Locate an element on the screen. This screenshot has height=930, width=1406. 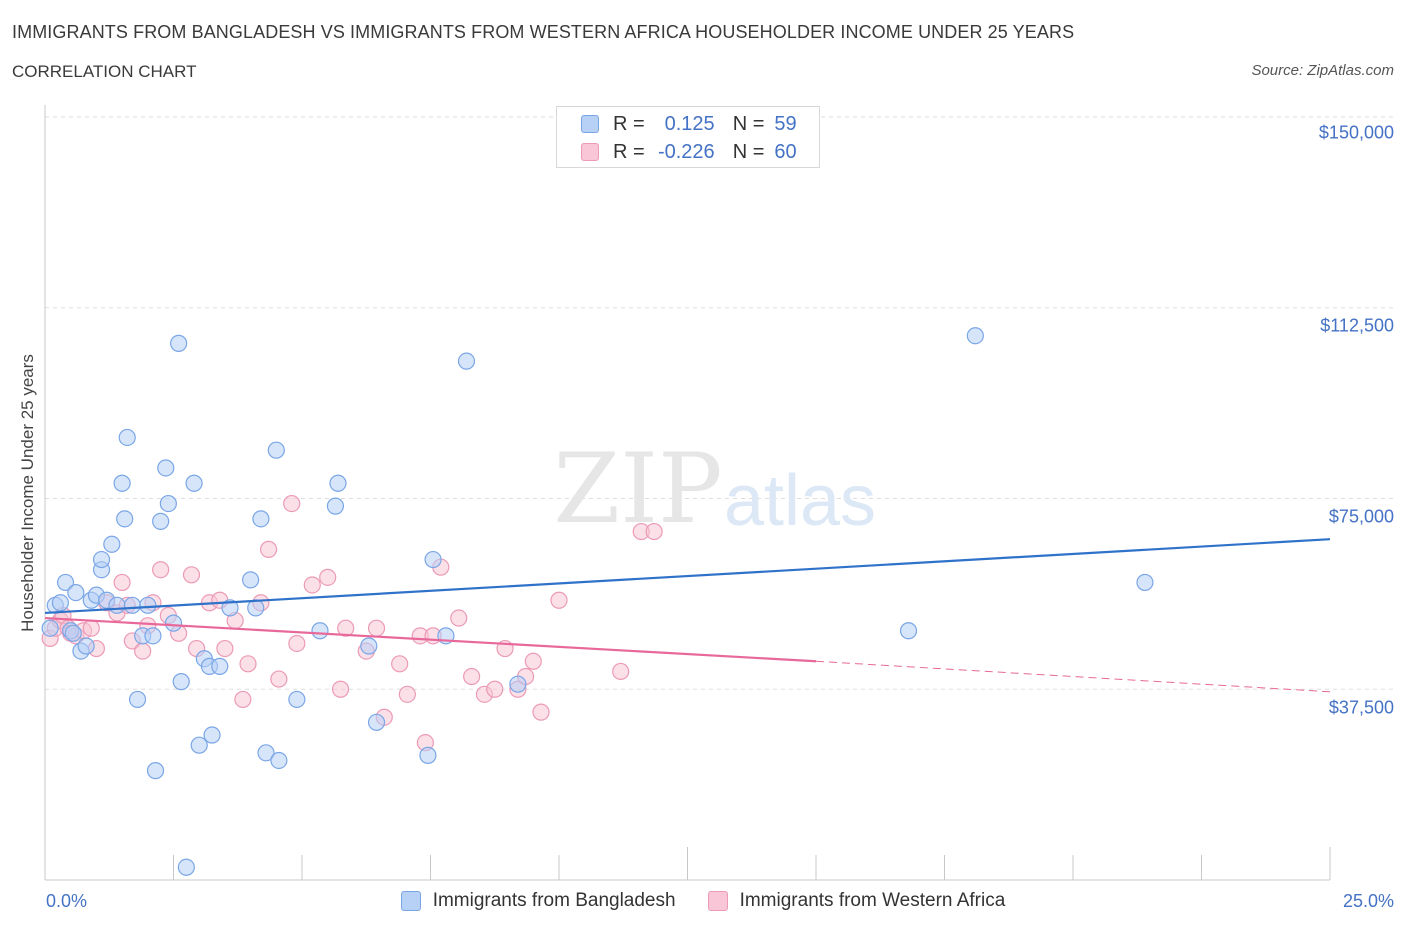
y-tick-label: $37,500 is located at coordinates (1361, 707).